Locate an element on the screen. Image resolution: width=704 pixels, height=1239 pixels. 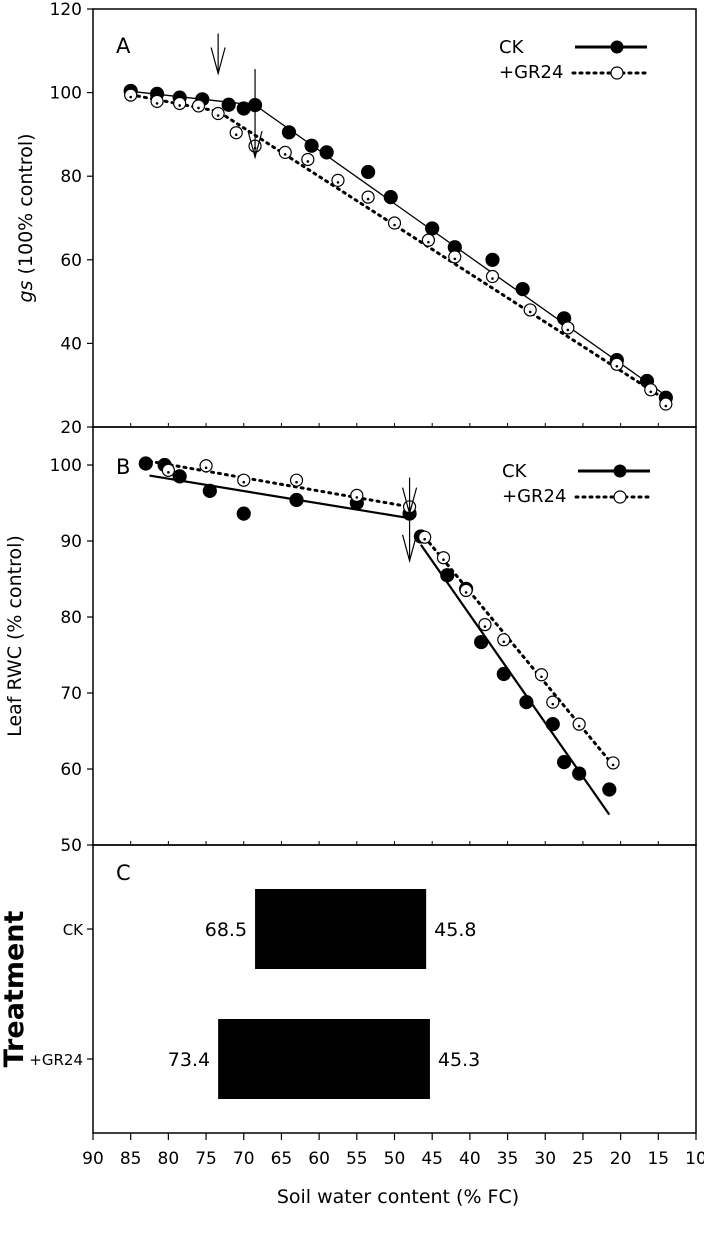
panel-b-ylabel: Leaf RWC (% control) is located at coordinates (15, 636).